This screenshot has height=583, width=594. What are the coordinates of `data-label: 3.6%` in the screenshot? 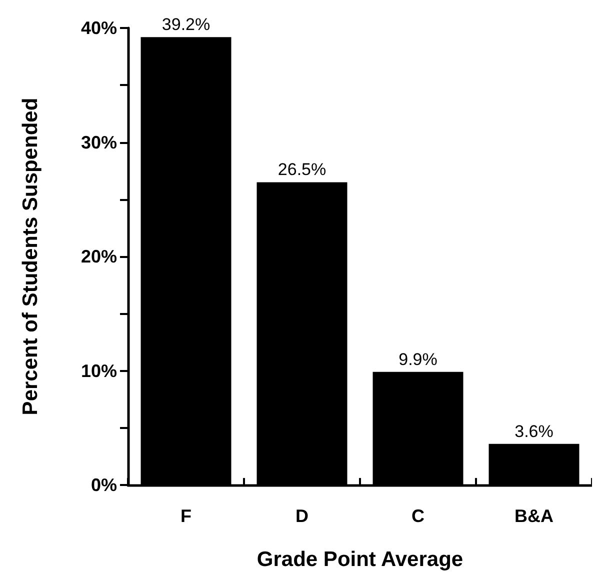 It's located at (534, 431).